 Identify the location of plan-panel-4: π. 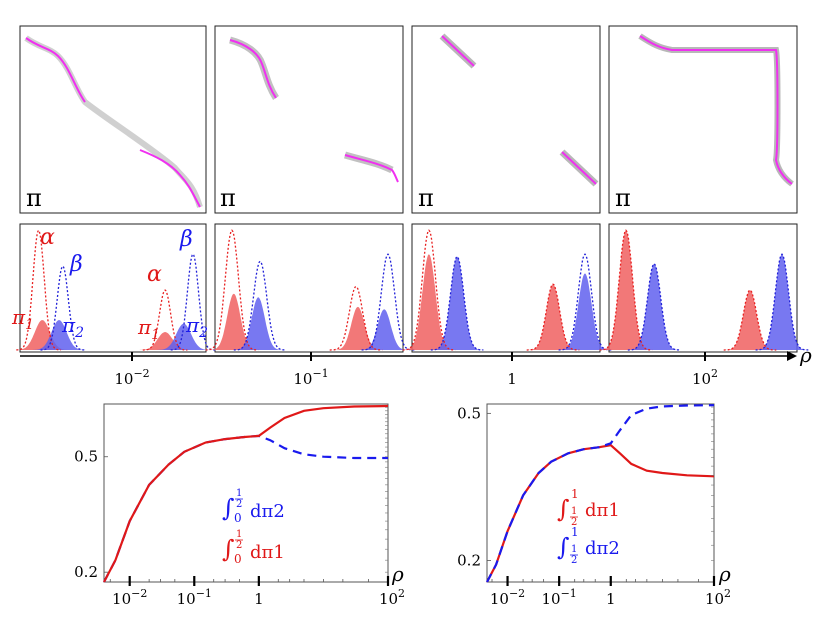
(703, 119).